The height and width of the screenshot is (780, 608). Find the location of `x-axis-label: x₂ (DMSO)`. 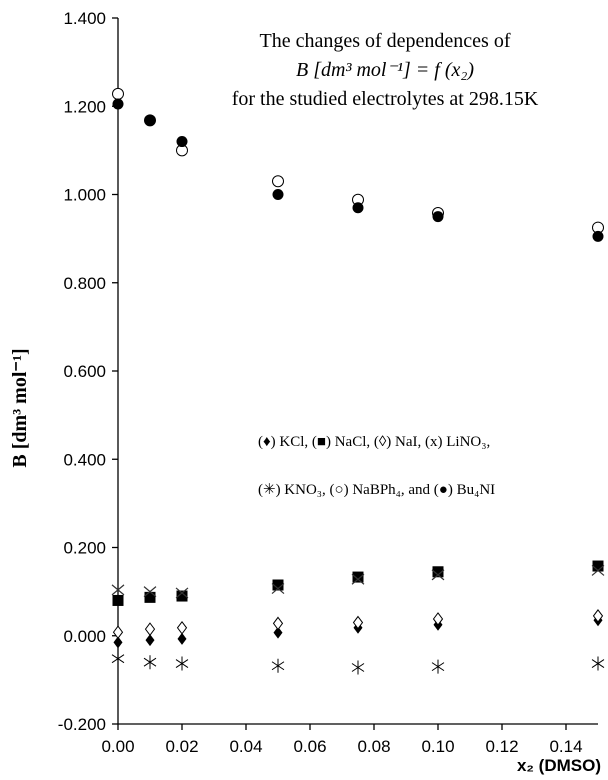

x-axis-label: x₂ (DMSO) is located at coordinates (559, 765).